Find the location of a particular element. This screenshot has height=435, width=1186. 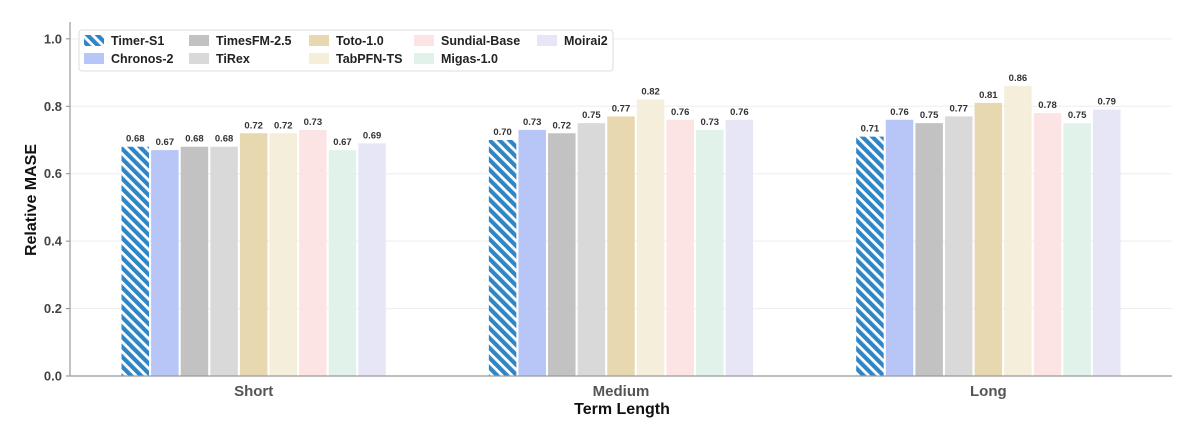

bar-chronos-2-short is located at coordinates (165, 263).